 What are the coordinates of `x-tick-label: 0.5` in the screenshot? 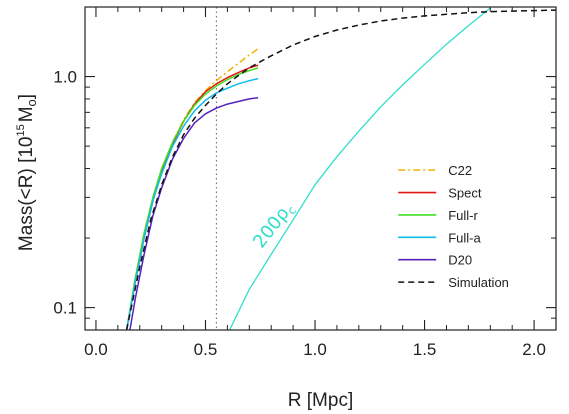 It's located at (206, 349).